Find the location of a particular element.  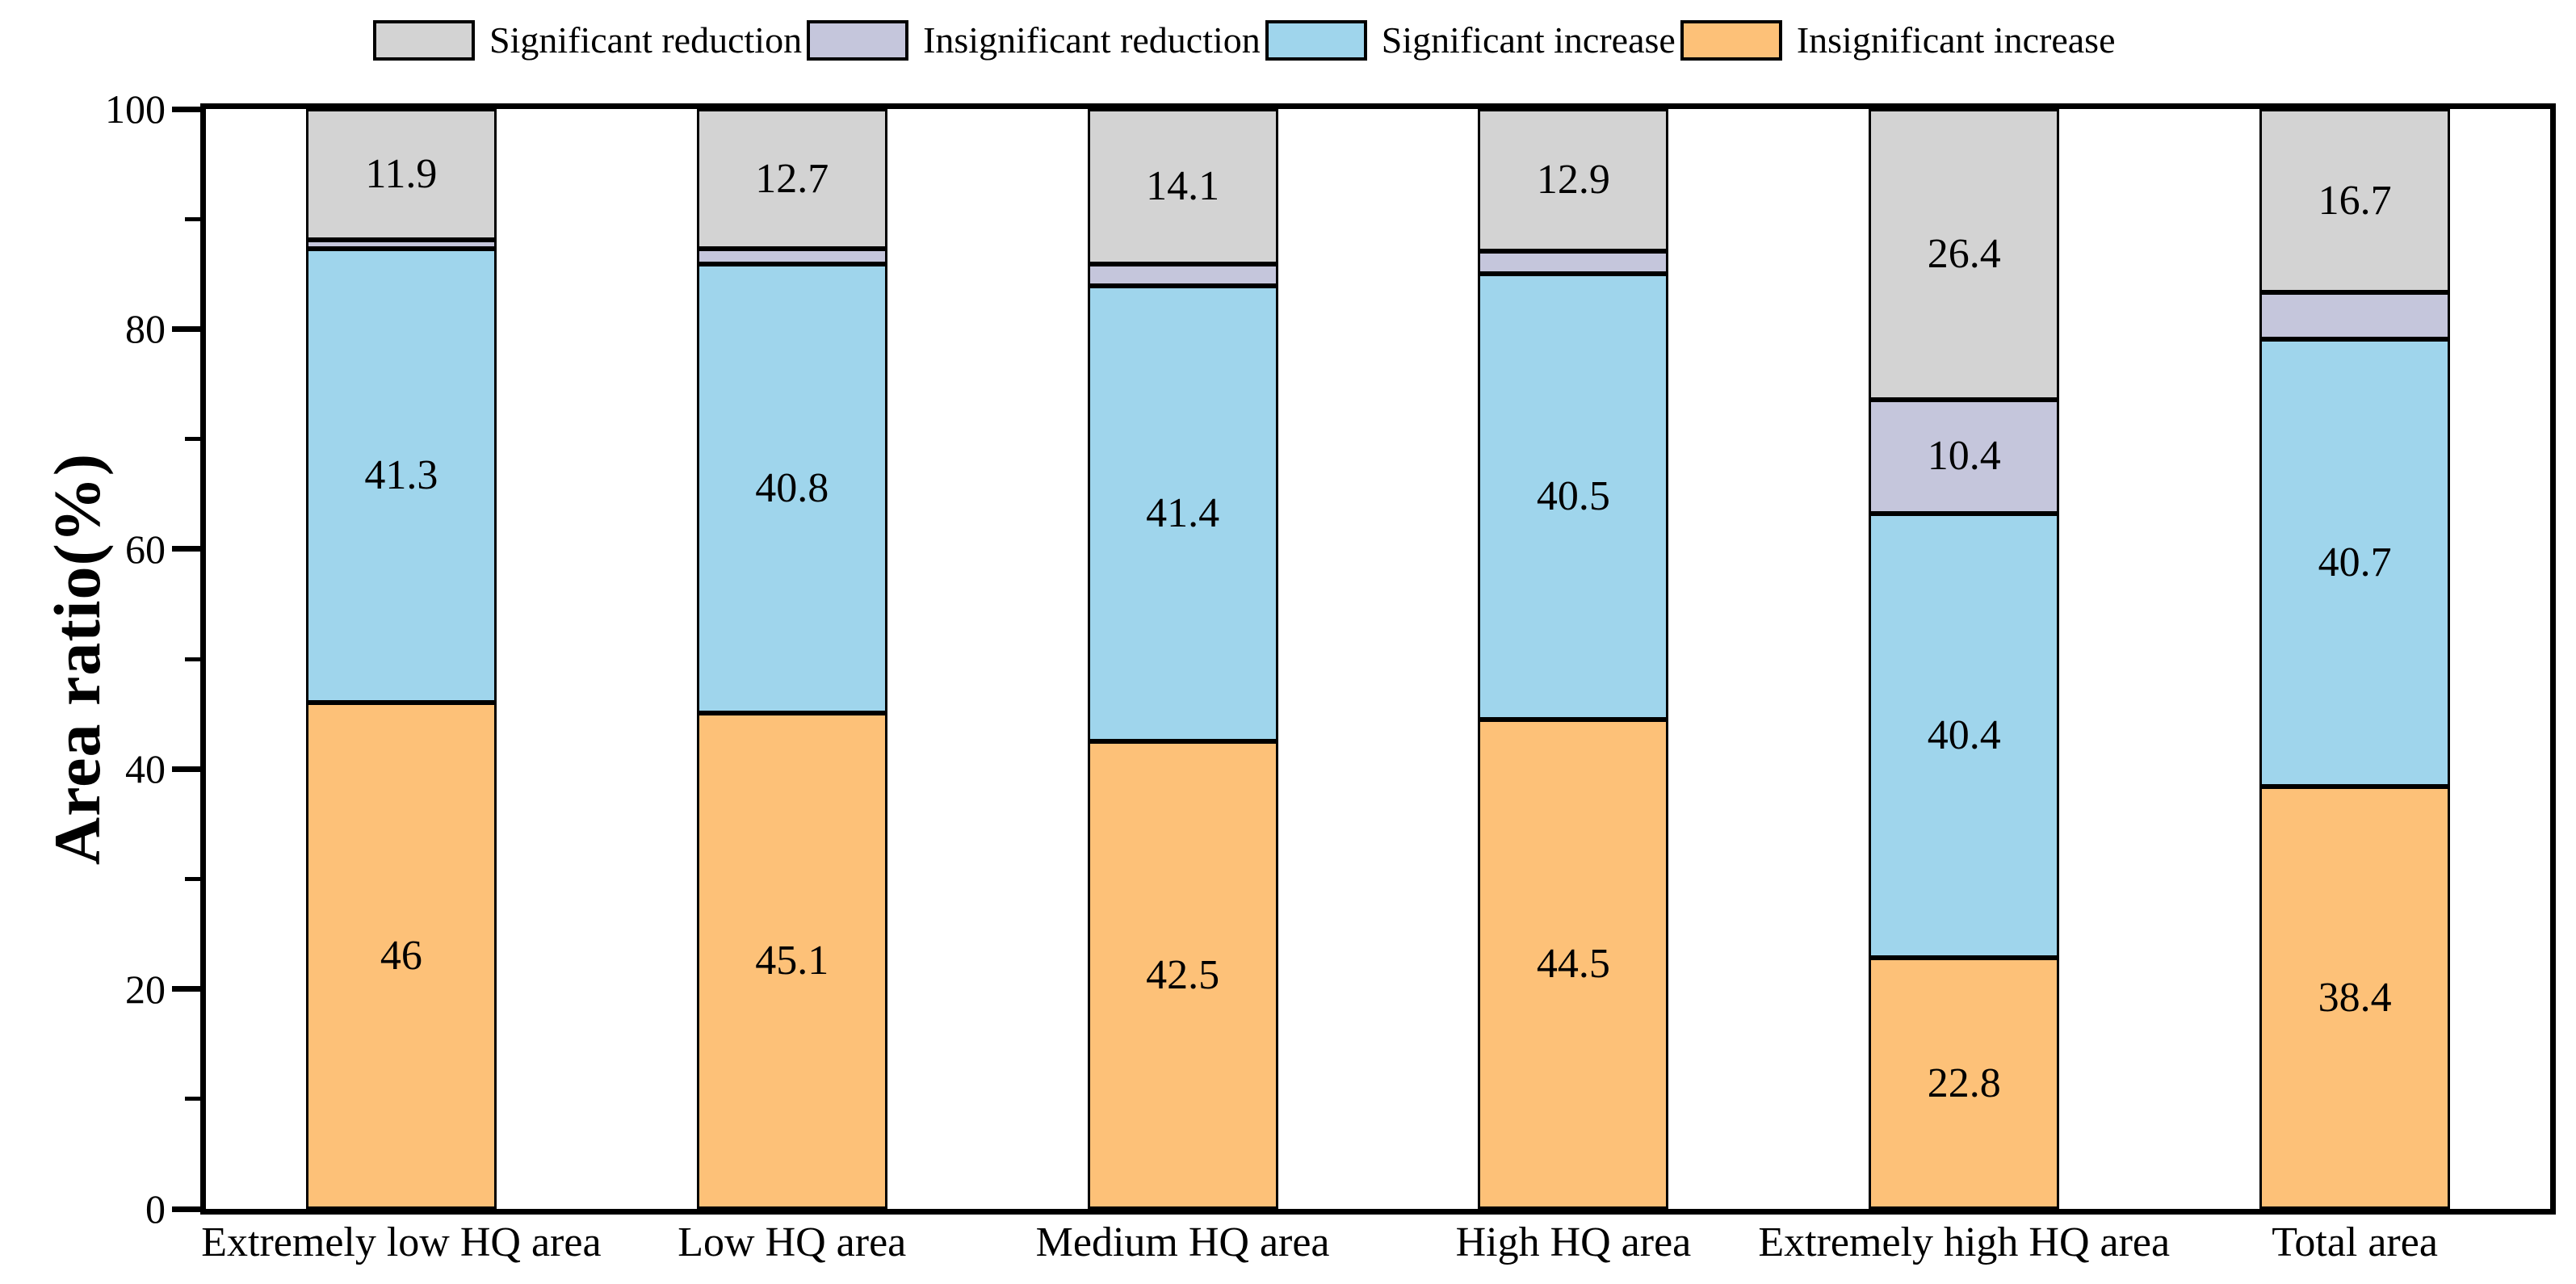

bar-segment-label: 10.4 is located at coordinates (1964, 457).